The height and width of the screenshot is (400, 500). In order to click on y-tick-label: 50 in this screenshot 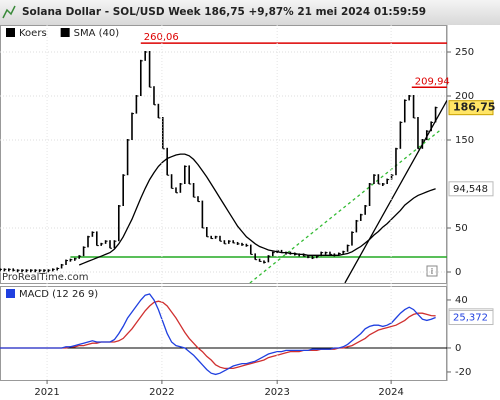, I will do `click(461, 228)`.